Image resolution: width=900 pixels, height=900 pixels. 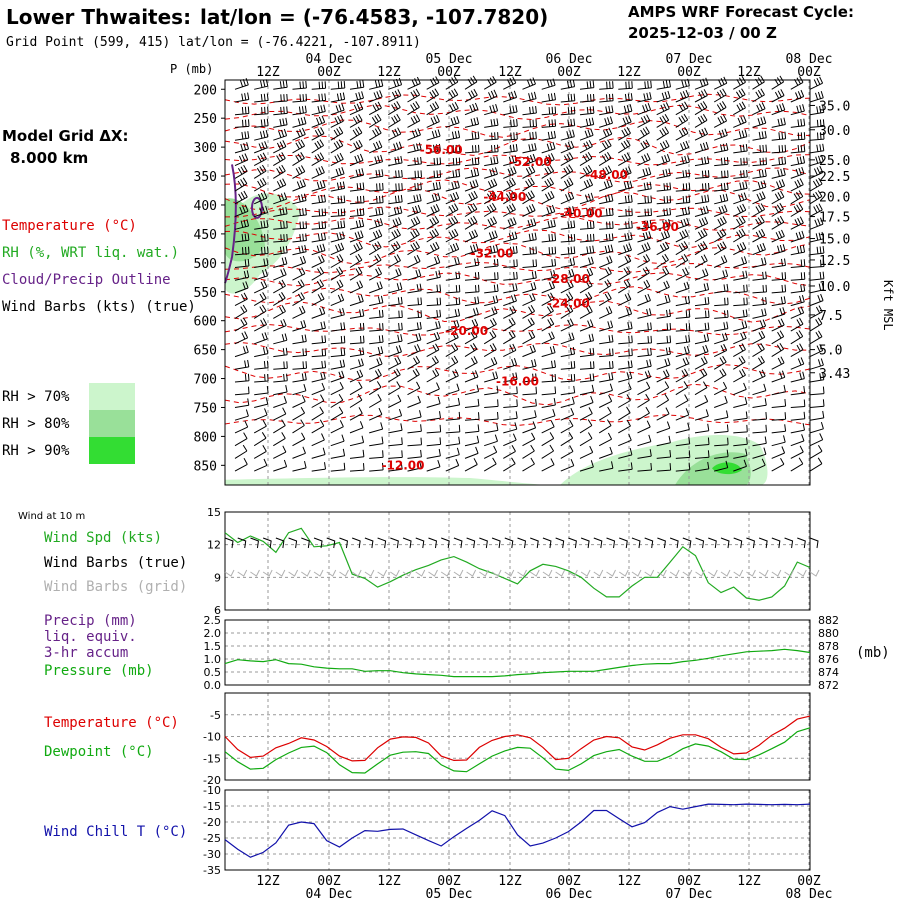 What do you see at coordinates (205, 90) in the screenshot?
I see `pressure-tick-label: 200` at bounding box center [205, 90].